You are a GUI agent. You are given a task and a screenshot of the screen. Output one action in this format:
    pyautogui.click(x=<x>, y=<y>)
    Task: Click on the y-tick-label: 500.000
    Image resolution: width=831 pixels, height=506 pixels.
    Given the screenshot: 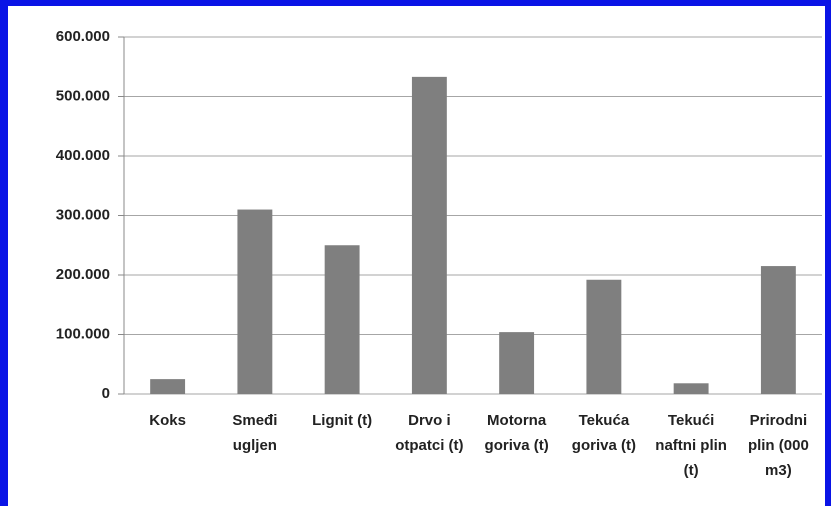 What is the action you would take?
    pyautogui.click(x=83, y=95)
    